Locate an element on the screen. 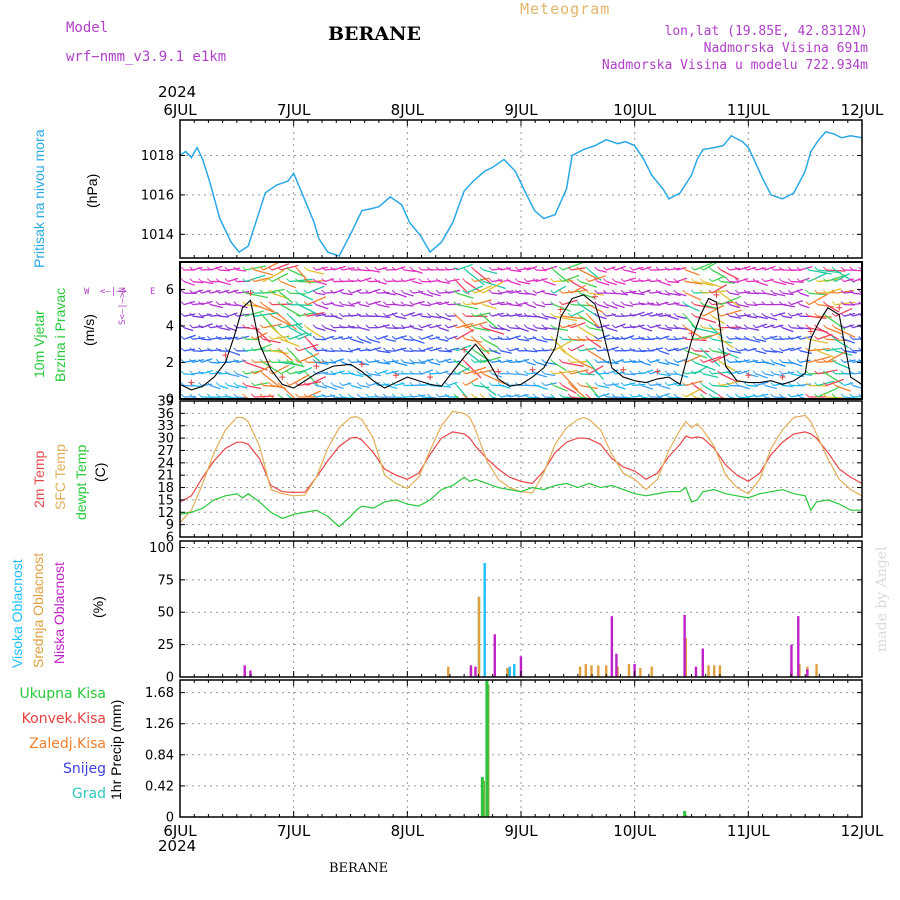  cloud-ytick-label: 100 is located at coordinates (161, 548).